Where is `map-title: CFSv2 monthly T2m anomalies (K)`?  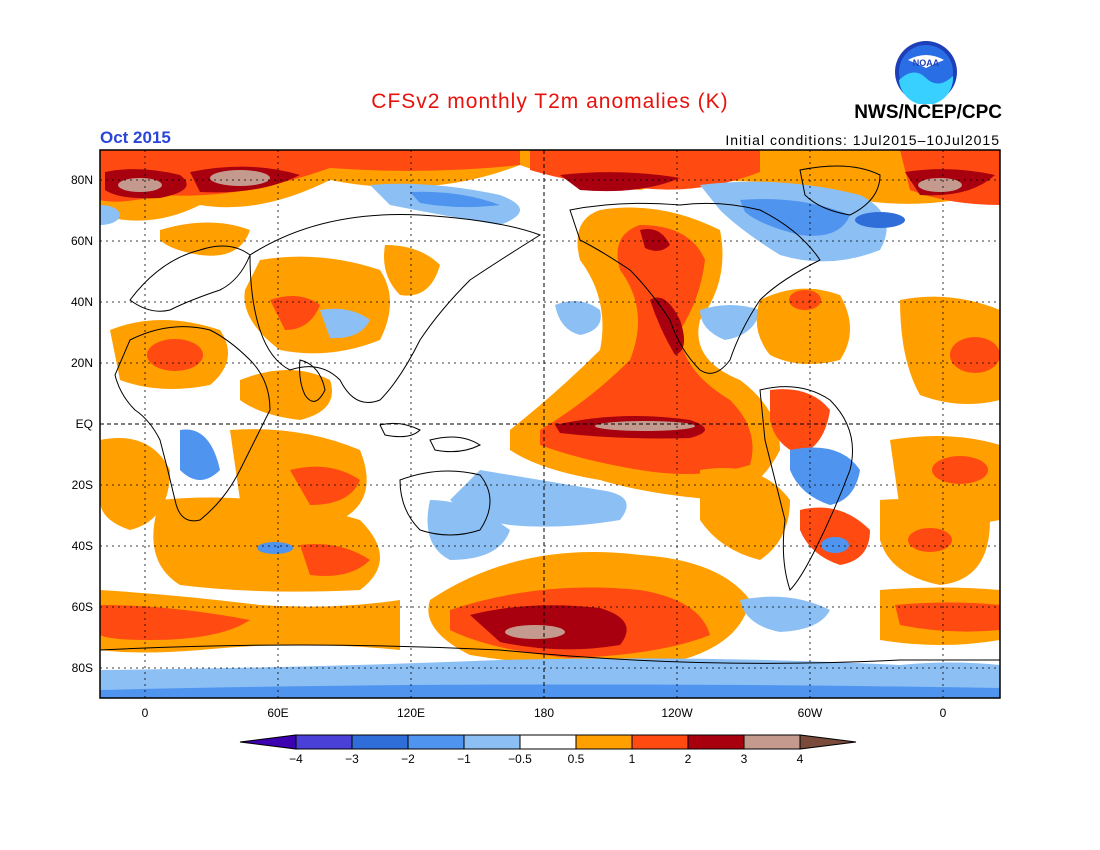 map-title: CFSv2 monthly T2m anomalies (K) is located at coordinates (550, 101).